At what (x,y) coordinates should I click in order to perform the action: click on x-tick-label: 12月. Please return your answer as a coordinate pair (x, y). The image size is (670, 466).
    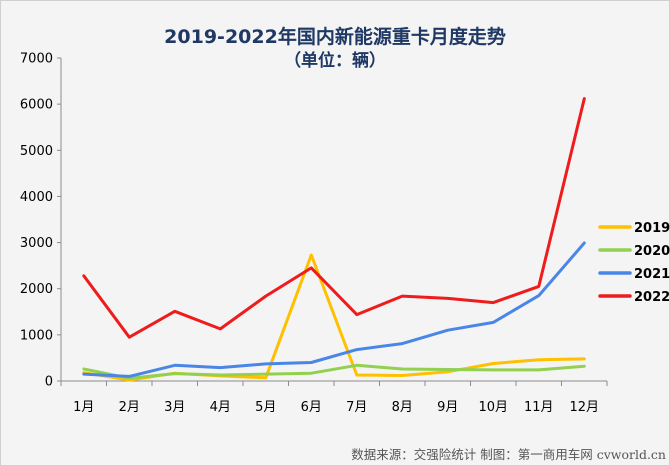
    Looking at the image, I should click on (584, 407).